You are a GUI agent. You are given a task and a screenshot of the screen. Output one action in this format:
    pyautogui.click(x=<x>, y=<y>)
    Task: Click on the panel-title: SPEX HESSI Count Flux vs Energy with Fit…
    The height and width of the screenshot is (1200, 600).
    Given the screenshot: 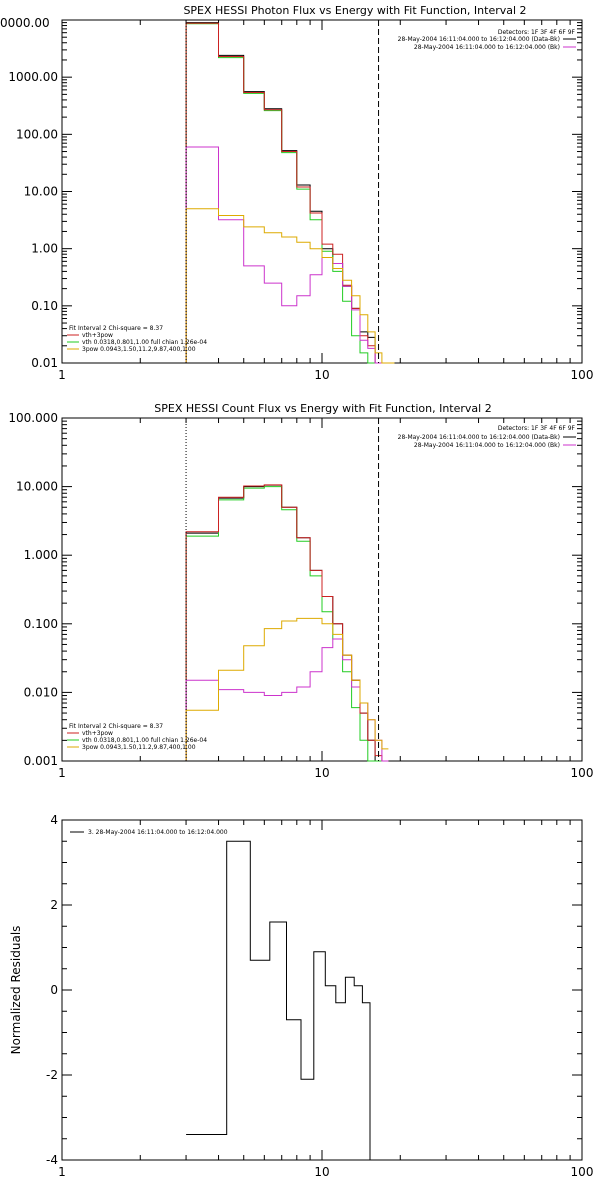 What is the action you would take?
    pyautogui.click(x=322, y=408)
    